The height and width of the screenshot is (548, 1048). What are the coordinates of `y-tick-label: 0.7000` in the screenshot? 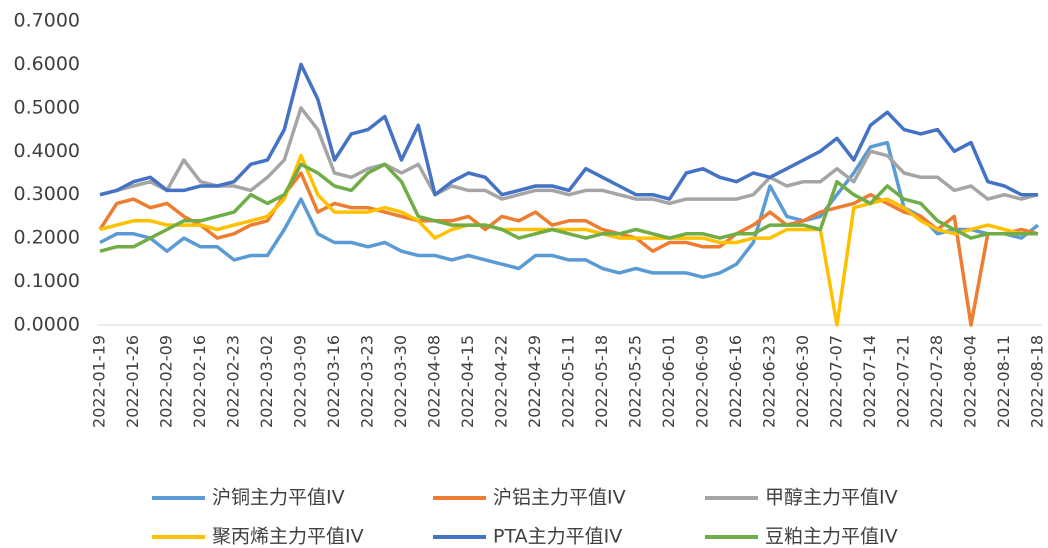 It's located at (47, 21).